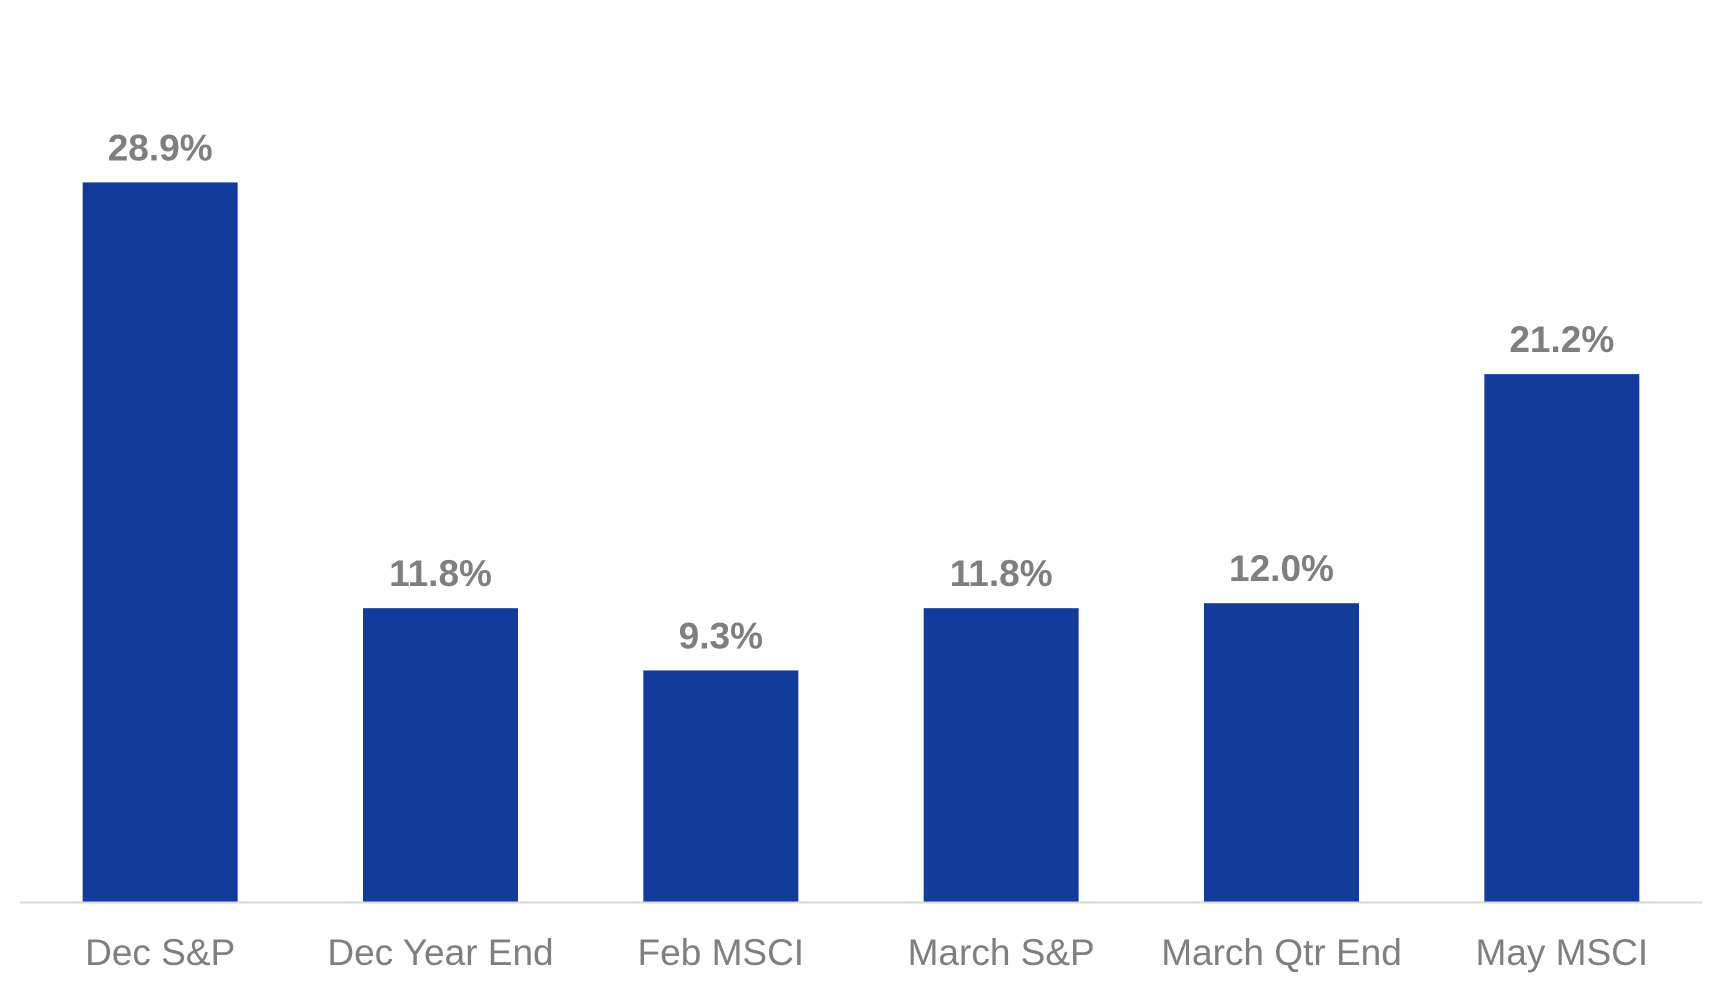 The width and height of the screenshot is (1722, 991). I want to click on x-tick-label-2: Feb MSCI, so click(721, 952).